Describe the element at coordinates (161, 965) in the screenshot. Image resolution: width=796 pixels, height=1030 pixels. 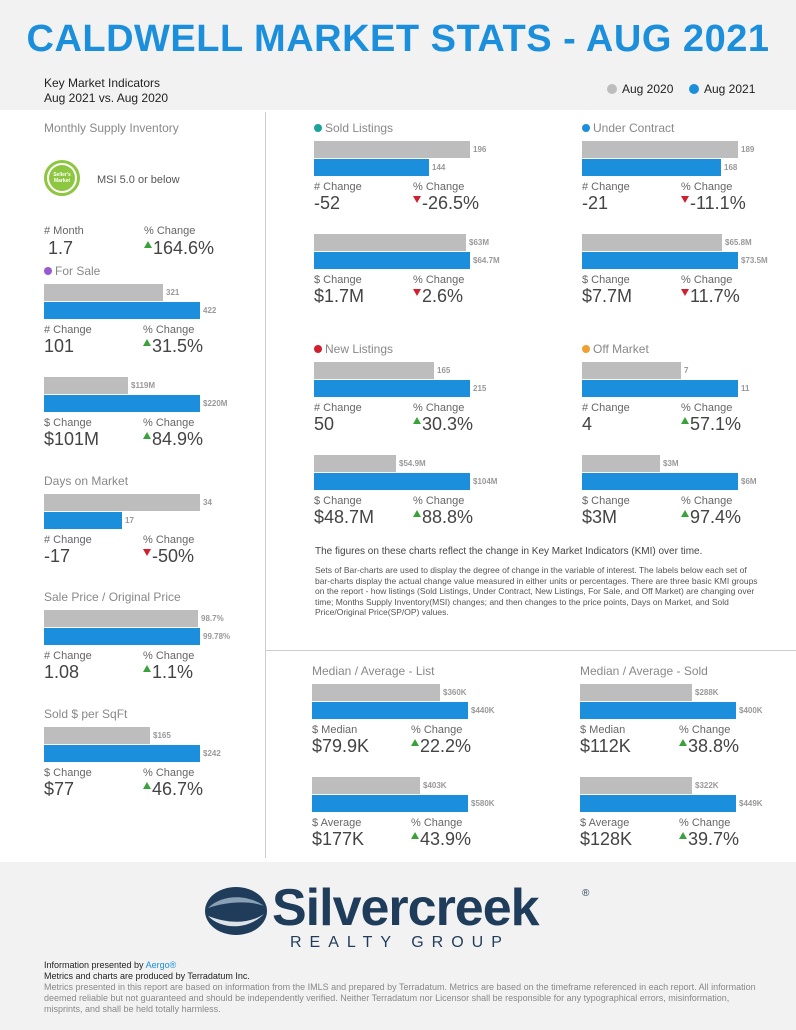
I see `aergo-link: Aergo®` at that location.